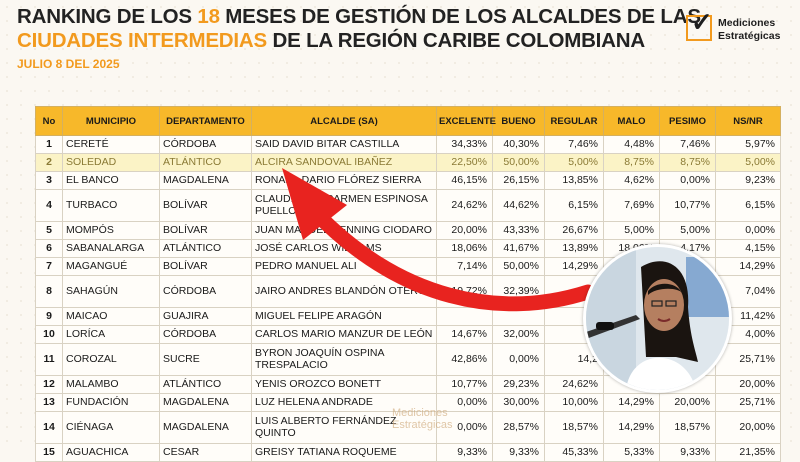 The width and height of the screenshot is (800, 462). Describe the element at coordinates (464, 291) in the screenshot. I see `cell-e: 19,72%` at that location.